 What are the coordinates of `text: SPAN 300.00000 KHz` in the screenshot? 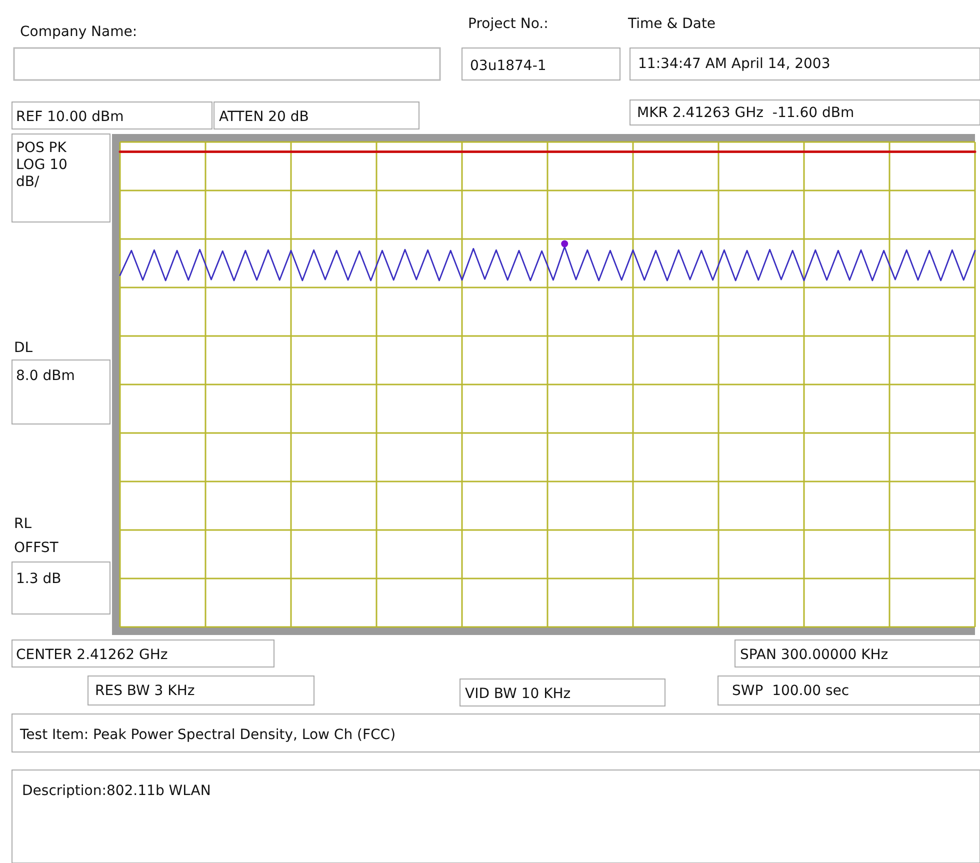 It's located at (814, 655).